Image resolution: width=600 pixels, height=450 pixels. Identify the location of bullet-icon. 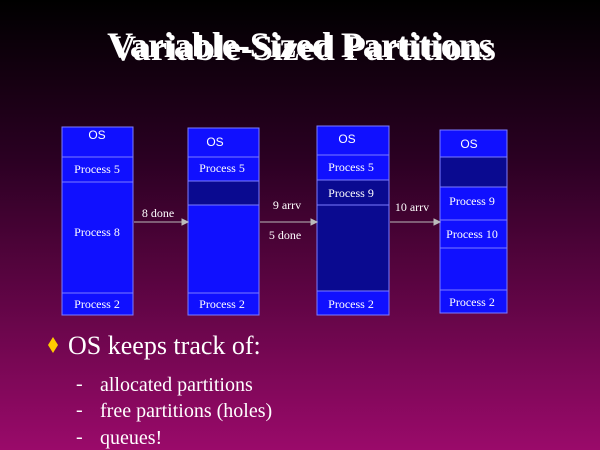
(53, 345).